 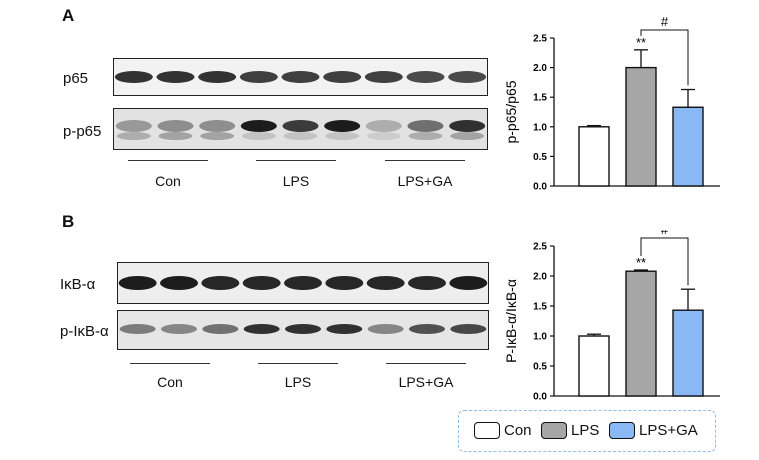 I want to click on group-line-lps-ga, so click(x=425, y=160).